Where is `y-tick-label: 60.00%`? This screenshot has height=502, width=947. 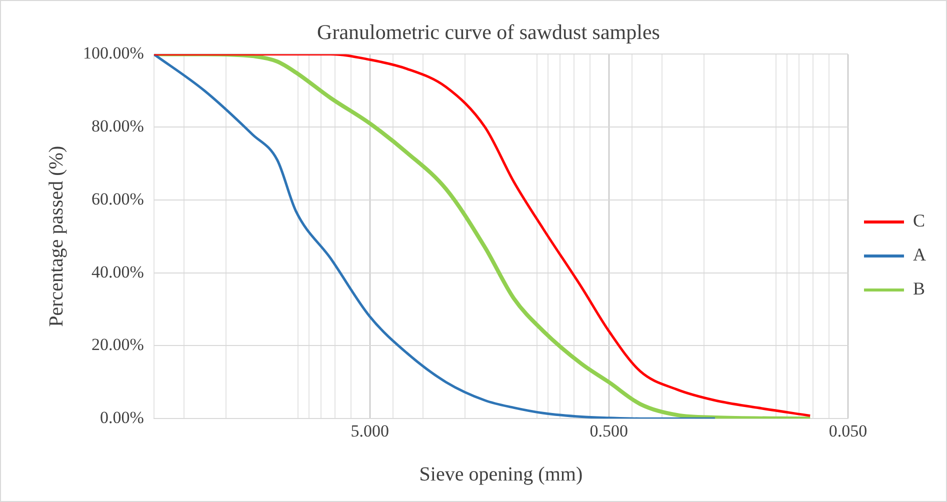 y-tick-label: 60.00% is located at coordinates (117, 198).